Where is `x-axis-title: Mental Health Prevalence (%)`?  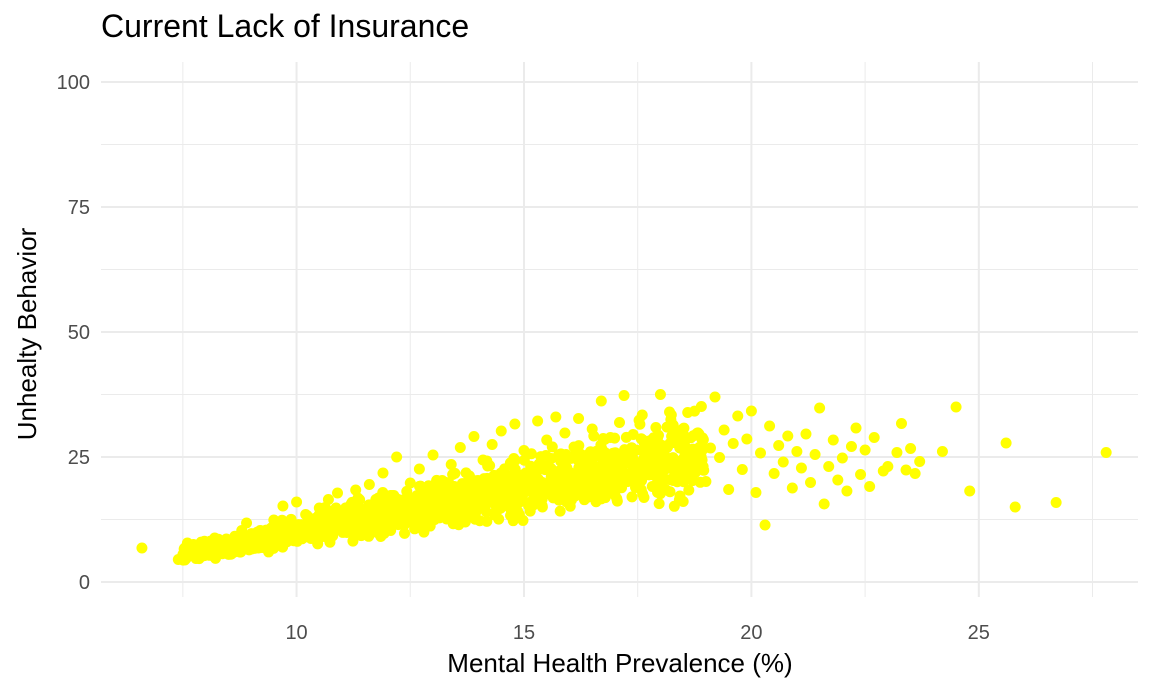
x-axis-title: Mental Health Prevalence (%) is located at coordinates (619, 663).